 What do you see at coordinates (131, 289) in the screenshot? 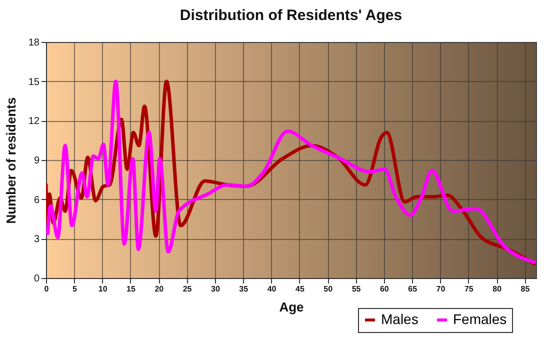
I see `x-tick-label: 15` at bounding box center [131, 289].